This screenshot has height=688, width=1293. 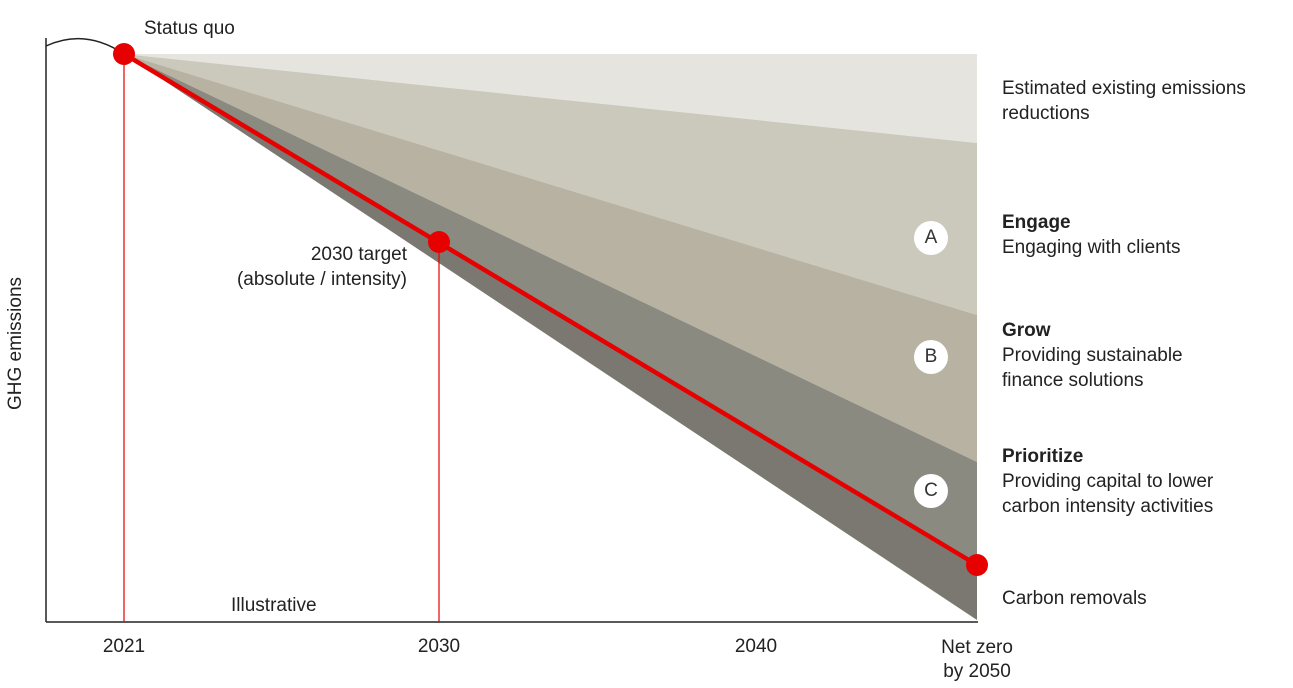 What do you see at coordinates (15, 343) in the screenshot?
I see `y-axis-label: GHG emissions` at bounding box center [15, 343].